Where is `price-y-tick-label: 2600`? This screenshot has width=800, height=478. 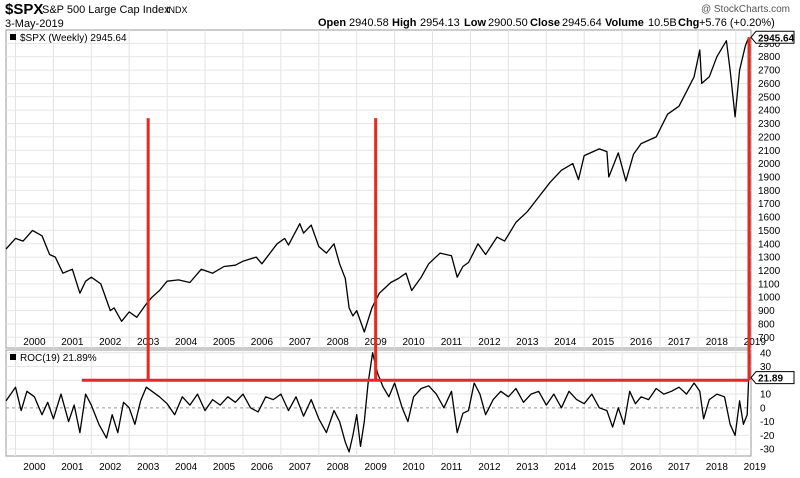 price-y-tick-label: 2600 is located at coordinates (769, 84).